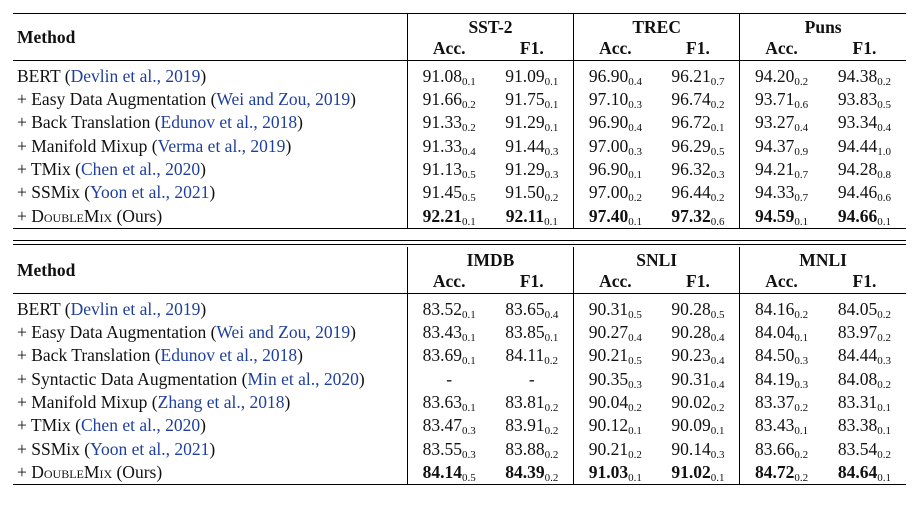 This screenshot has height=506, width=919. I want to click on score-value: 90.14, so click(691, 448).